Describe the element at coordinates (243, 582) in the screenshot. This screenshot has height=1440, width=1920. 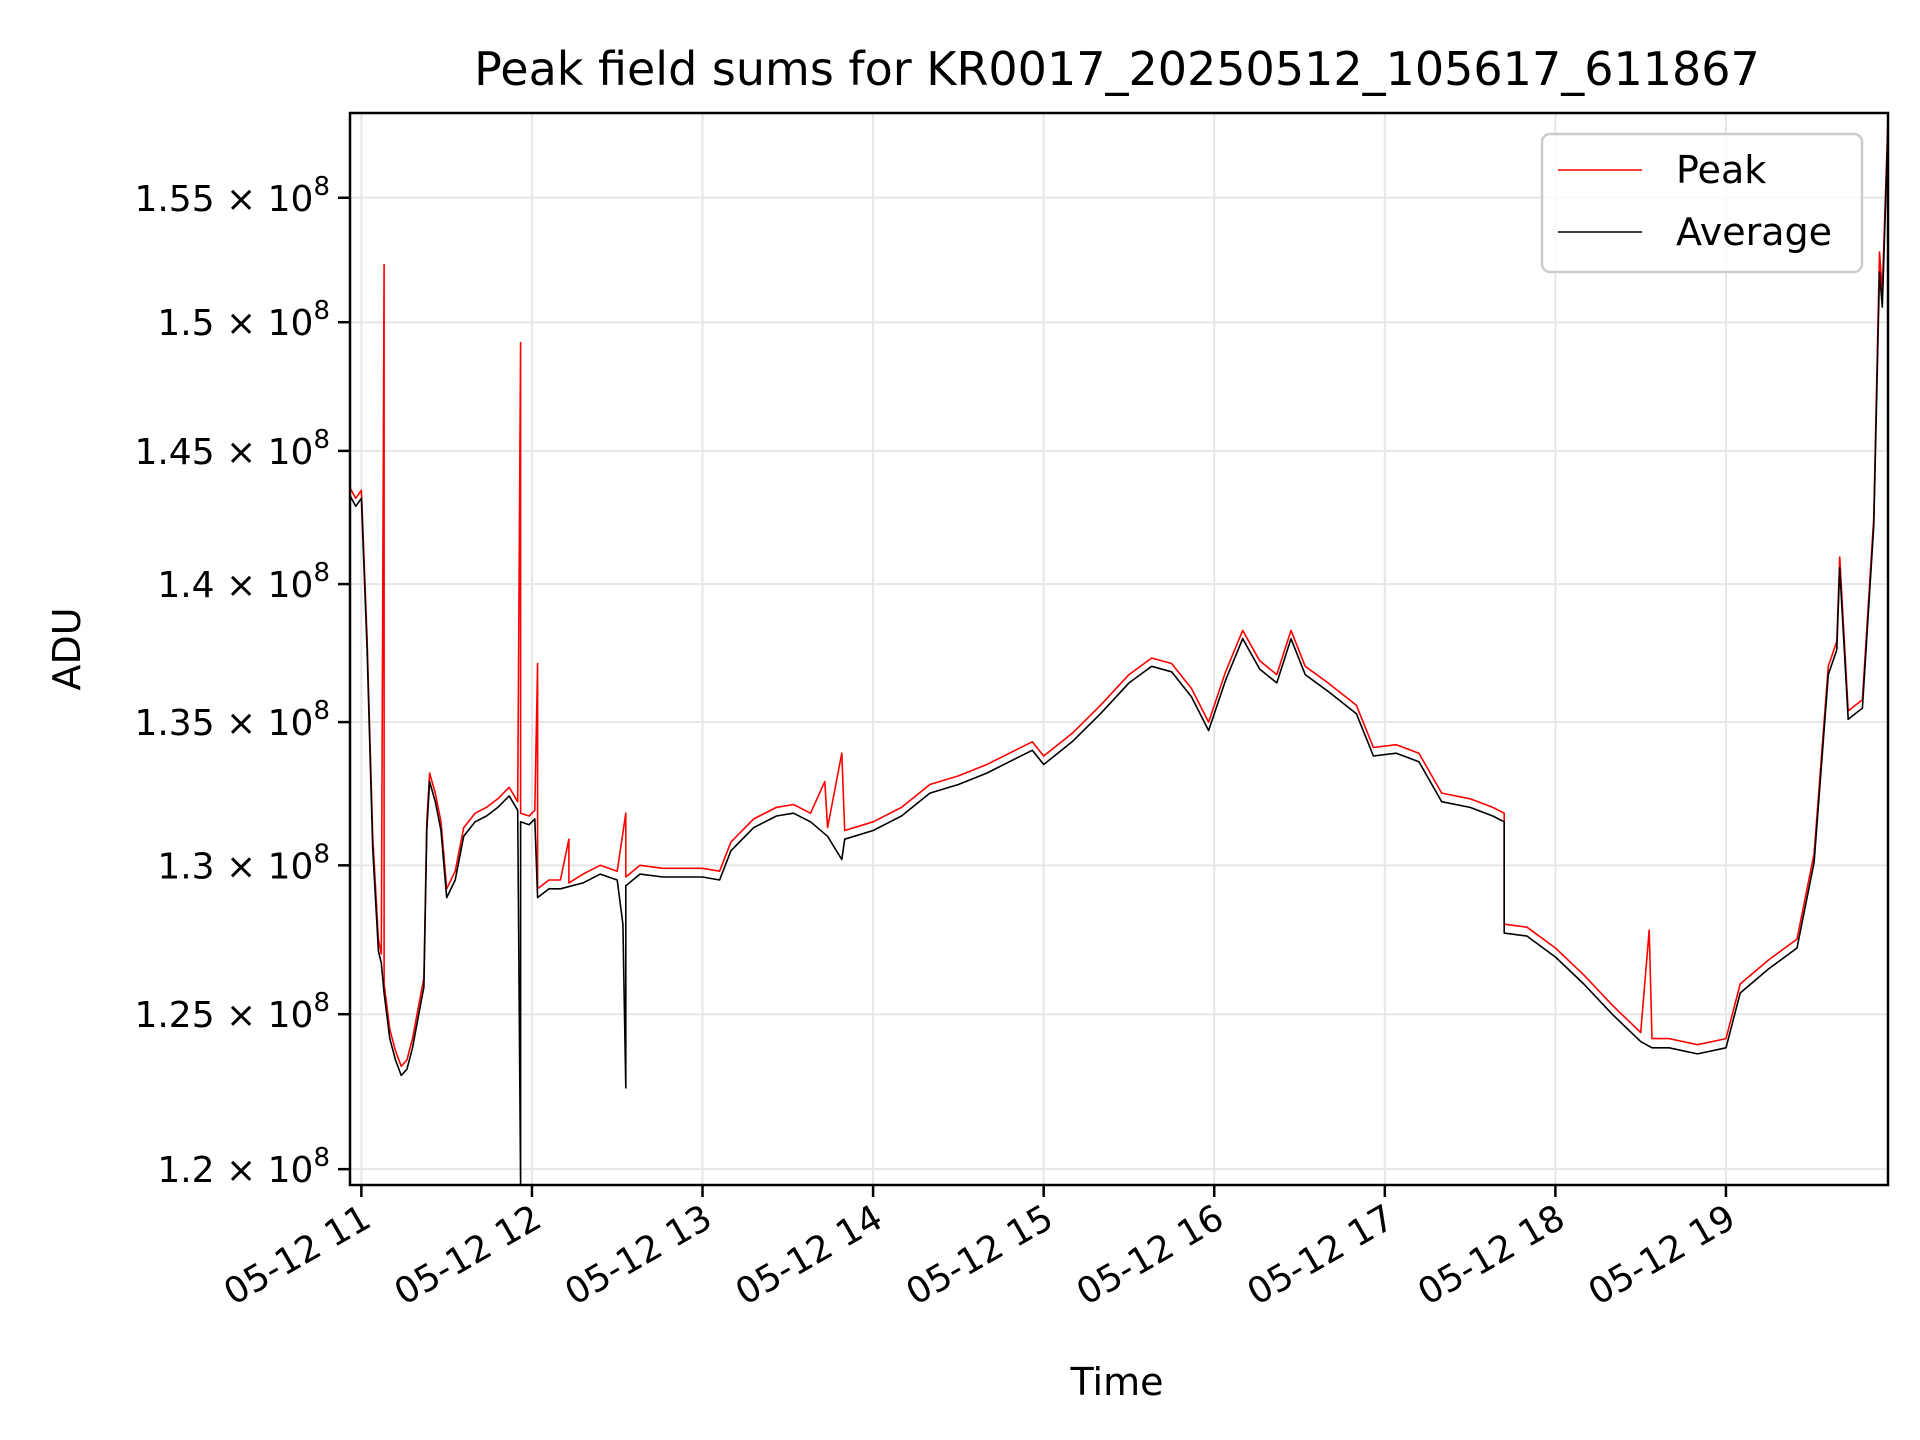
I see `y-tick-label: 1.4 × 108` at that location.